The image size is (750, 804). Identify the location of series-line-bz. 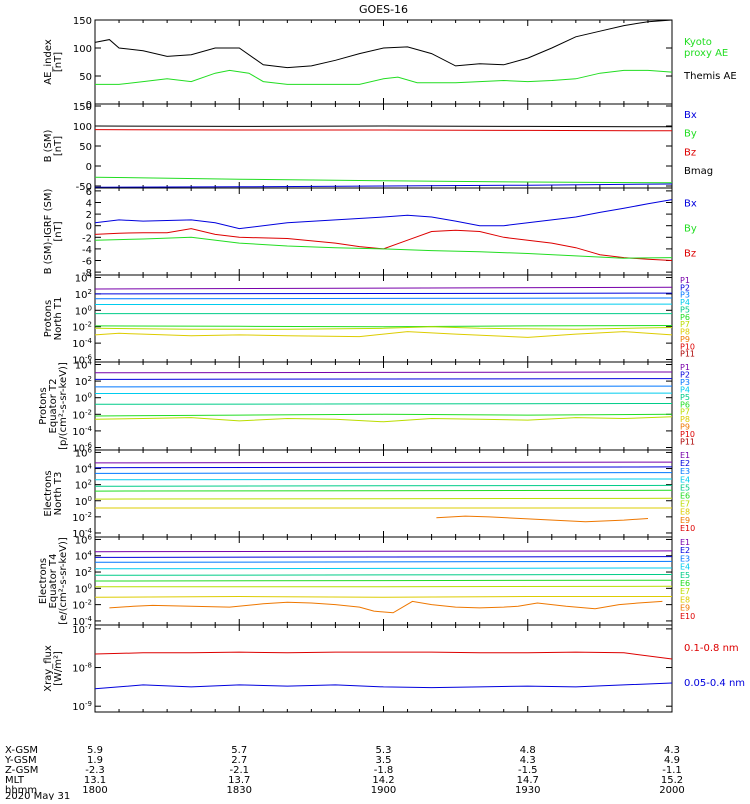
(383, 130).